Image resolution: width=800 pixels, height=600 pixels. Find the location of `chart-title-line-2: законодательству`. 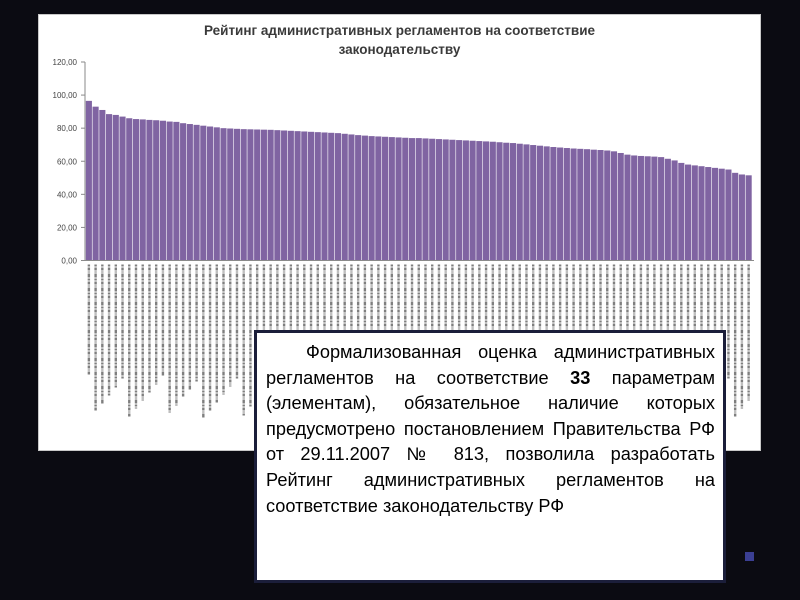

chart-title-line-2: законодательству is located at coordinates (399, 49).